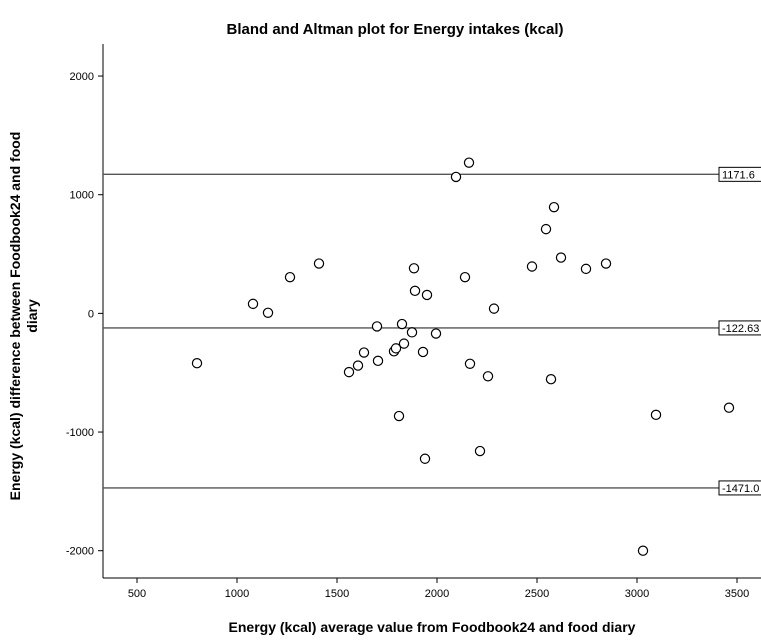  I want to click on y-tick-label-0: 0, so click(91, 314).